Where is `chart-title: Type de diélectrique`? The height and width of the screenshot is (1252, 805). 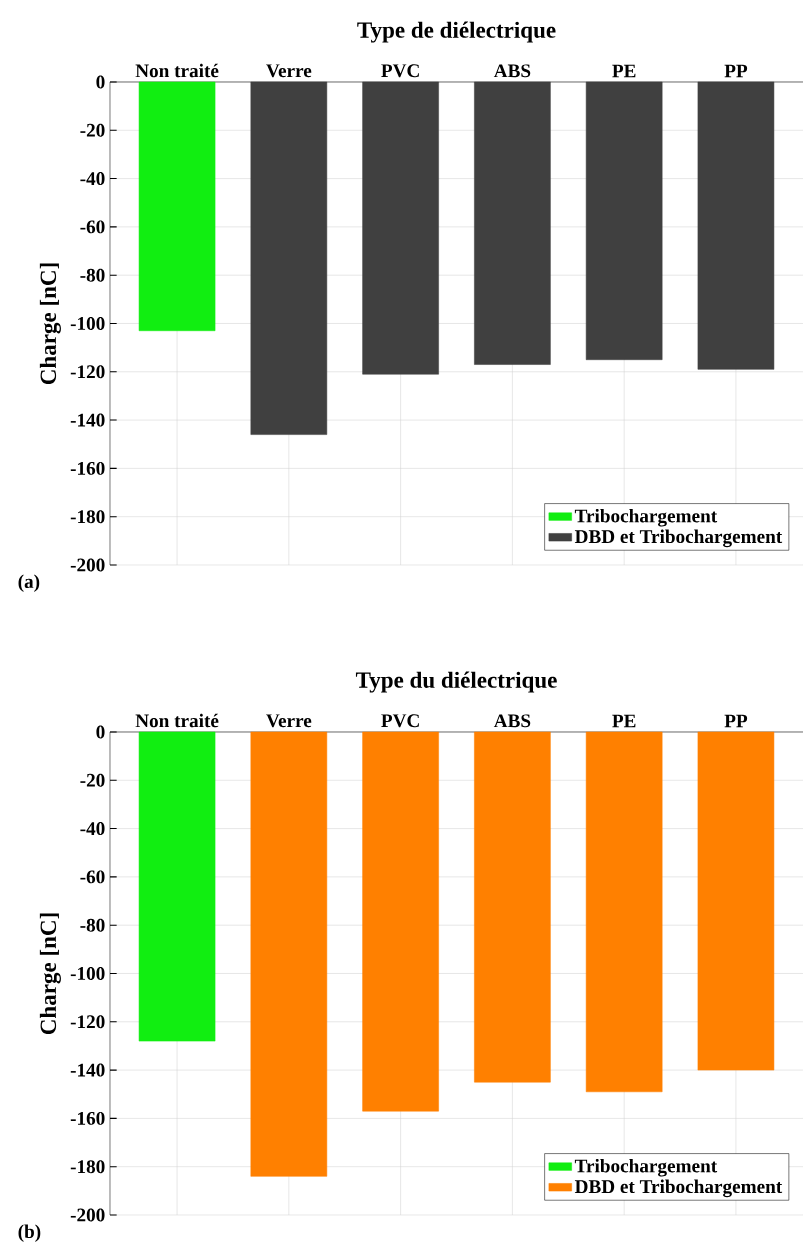
chart-title: Type de diélectrique is located at coordinates (456, 32).